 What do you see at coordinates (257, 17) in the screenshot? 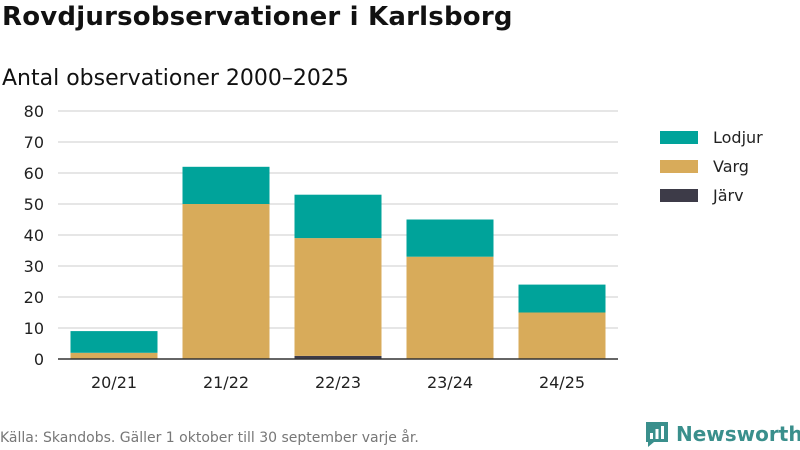
I see `chart-title: Rovdjursobservationer i Karlsborg` at bounding box center [257, 17].